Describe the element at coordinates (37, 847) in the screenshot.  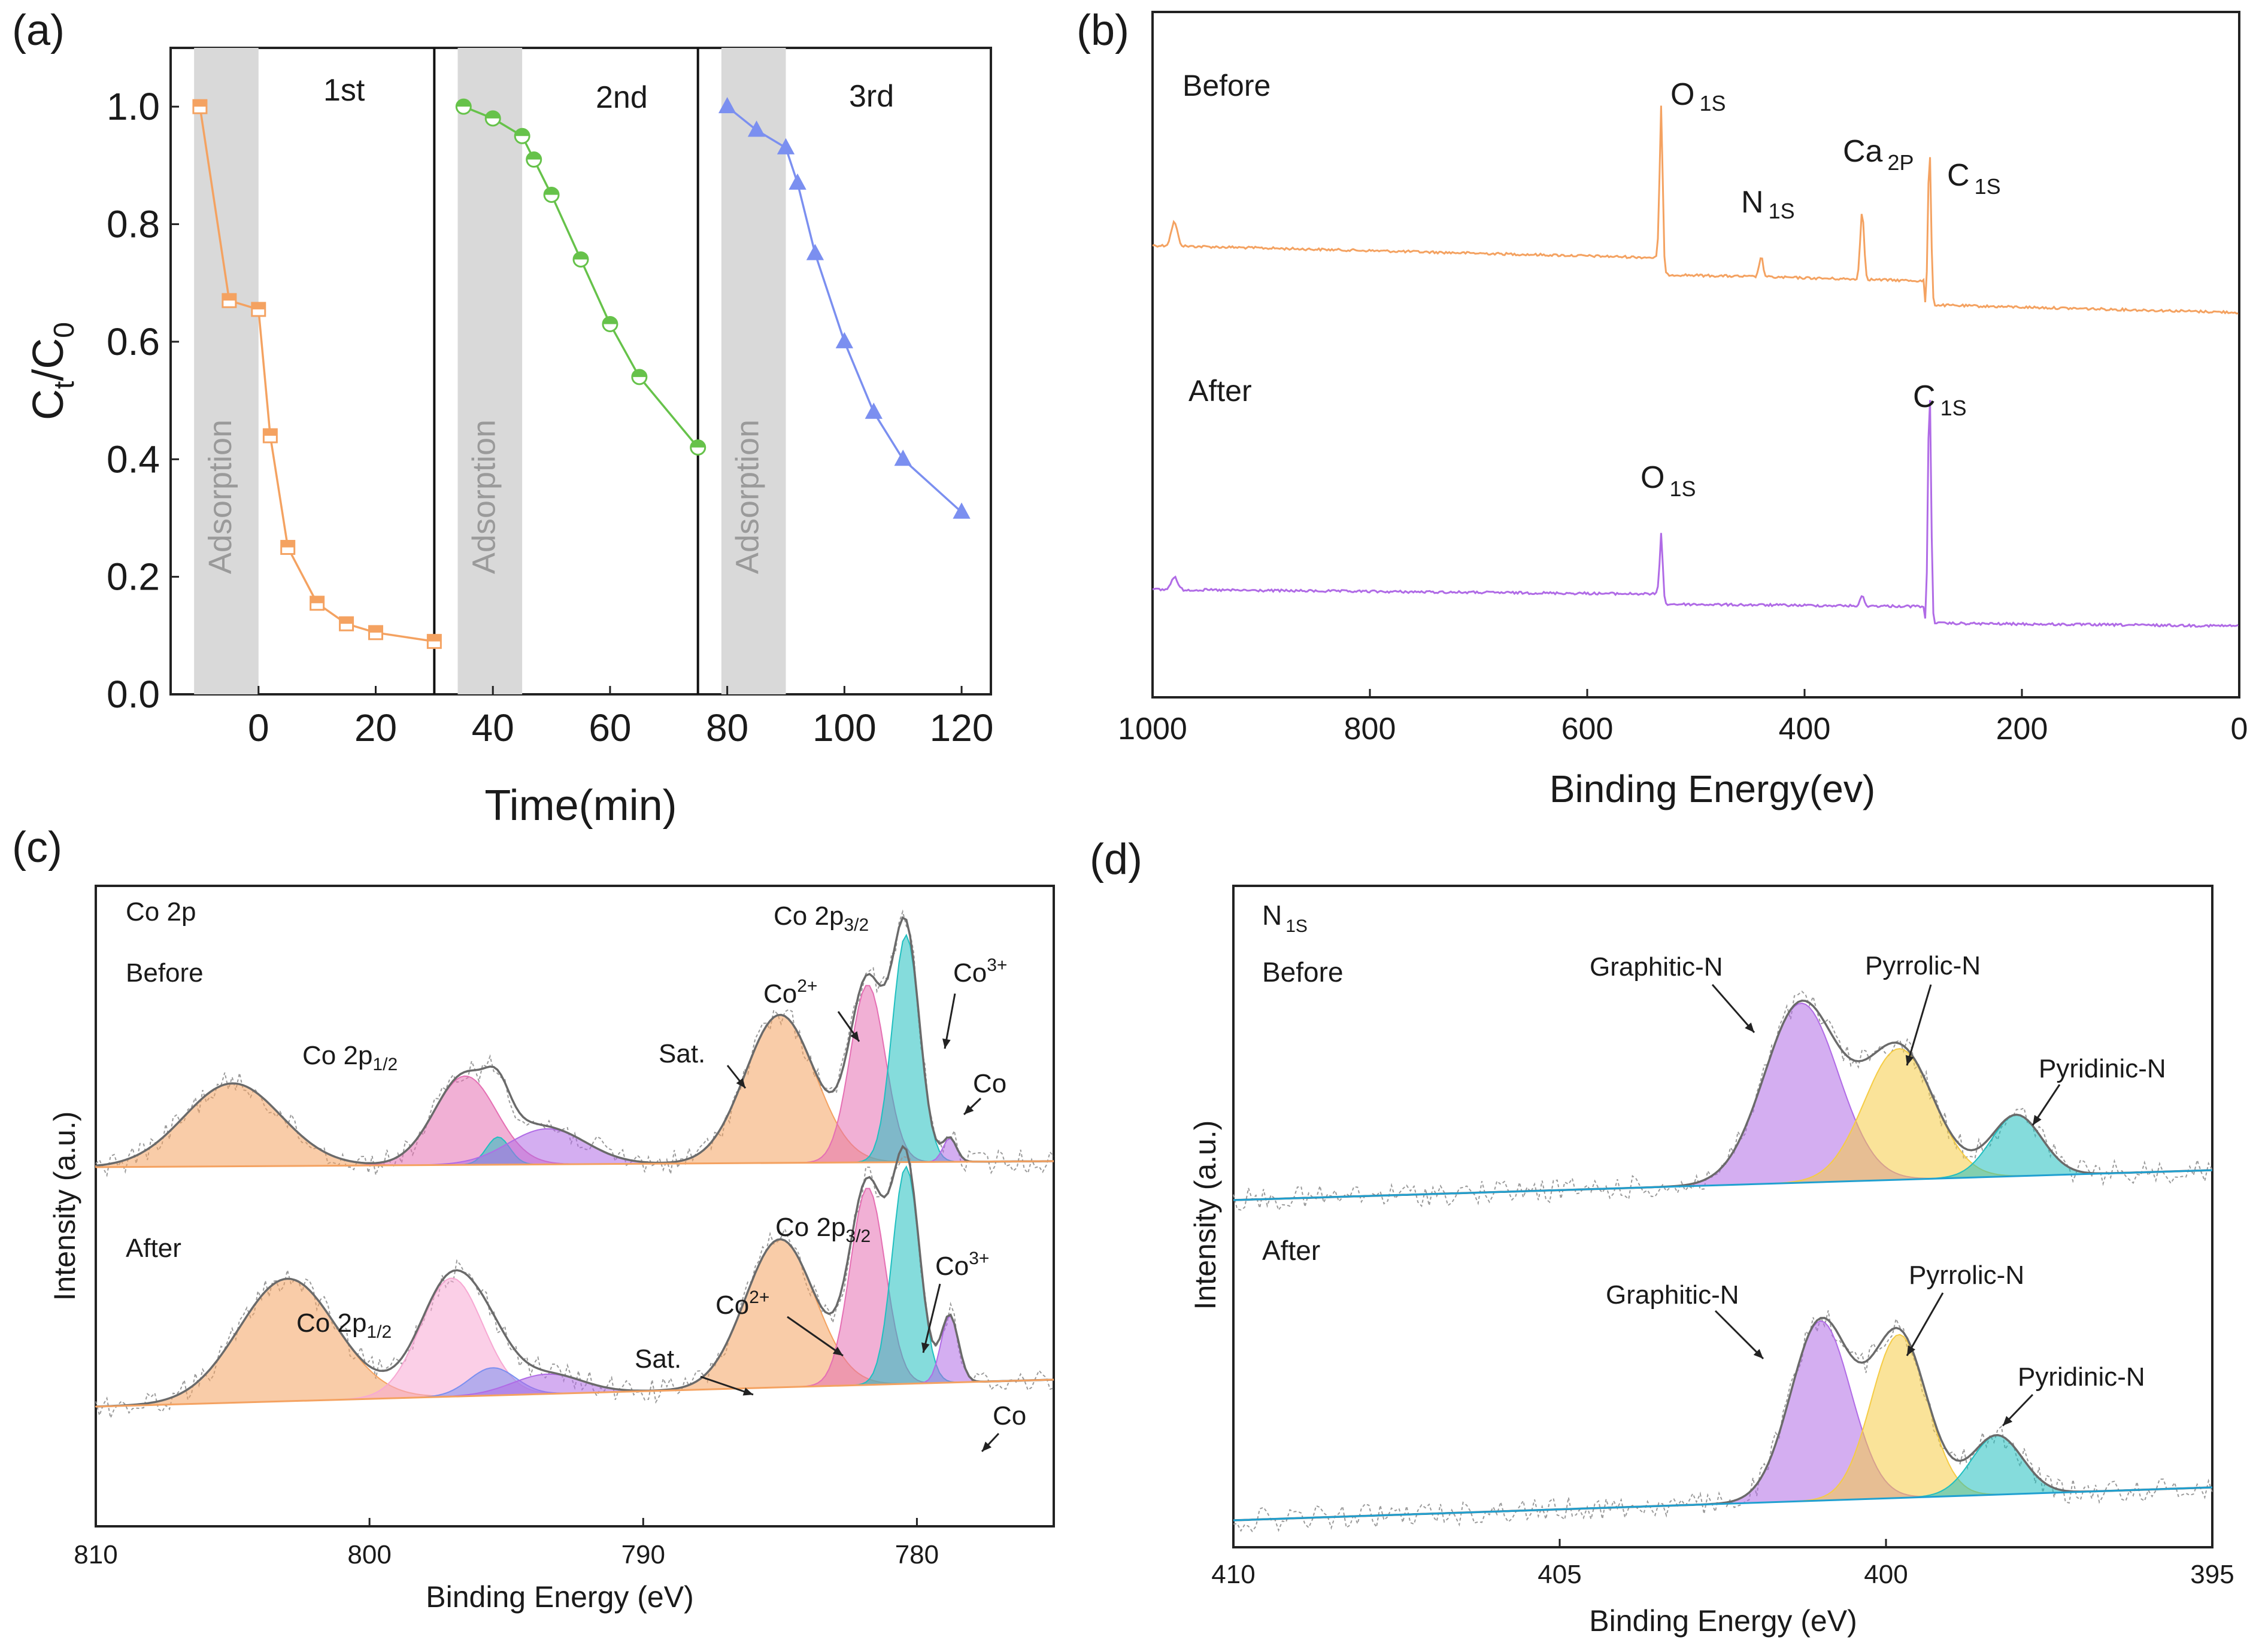
I see `panel-label-c: (c)` at that location.